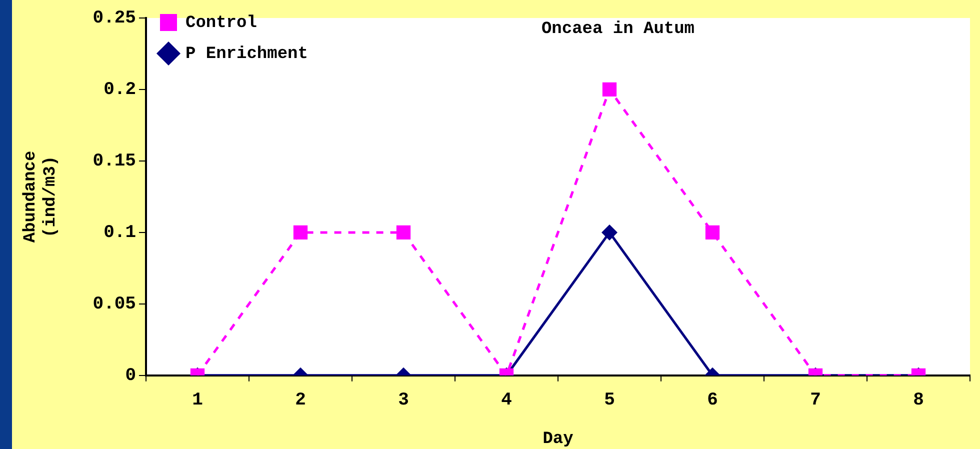 The height and width of the screenshot is (449, 980). Describe the element at coordinates (300, 400) in the screenshot. I see `x-tick-label: 2` at that location.